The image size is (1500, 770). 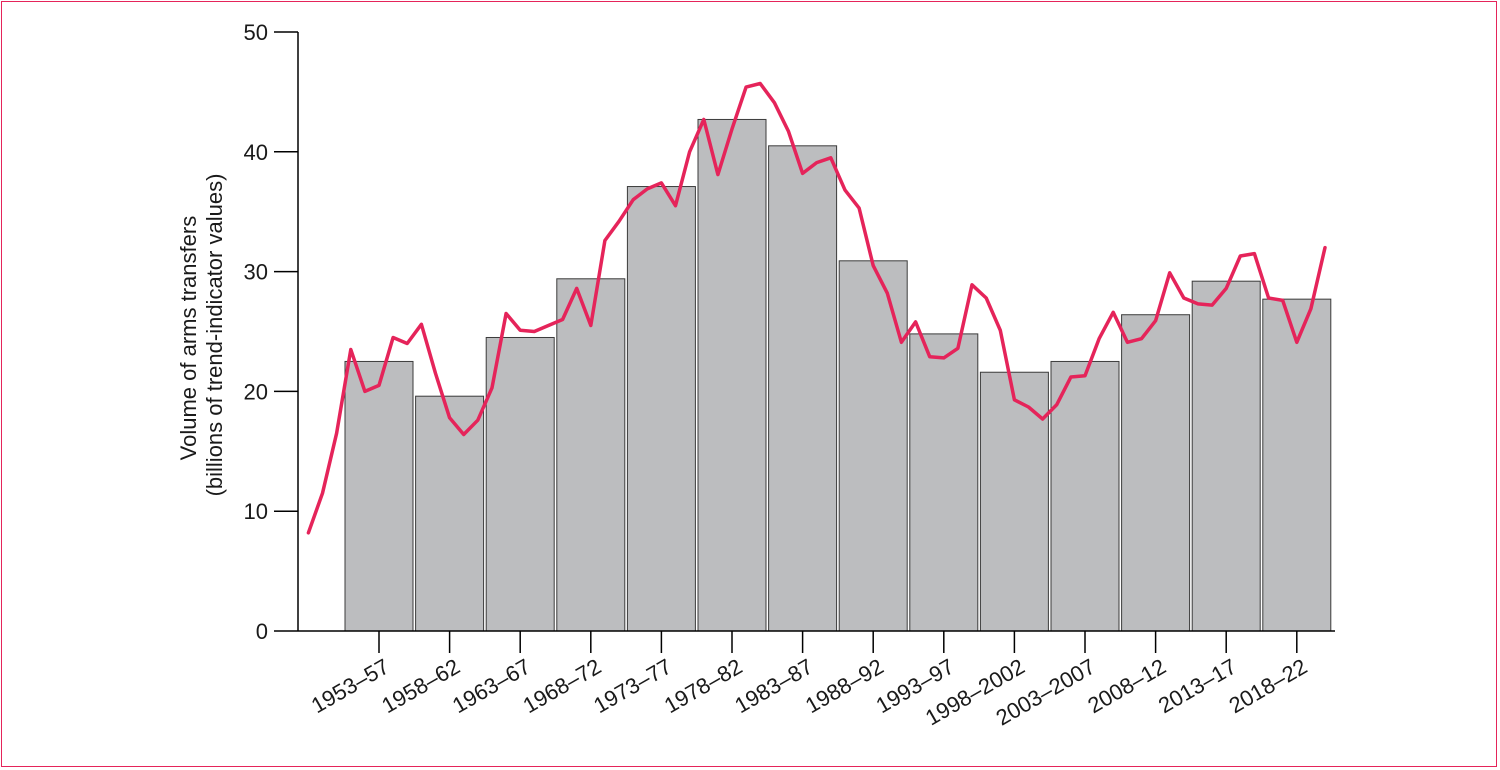 I want to click on x-category-label: 2008–12, so click(x=1126, y=686).